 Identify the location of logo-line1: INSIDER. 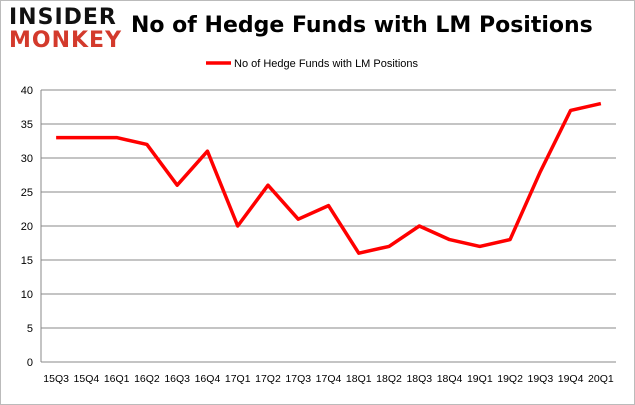
(63, 17).